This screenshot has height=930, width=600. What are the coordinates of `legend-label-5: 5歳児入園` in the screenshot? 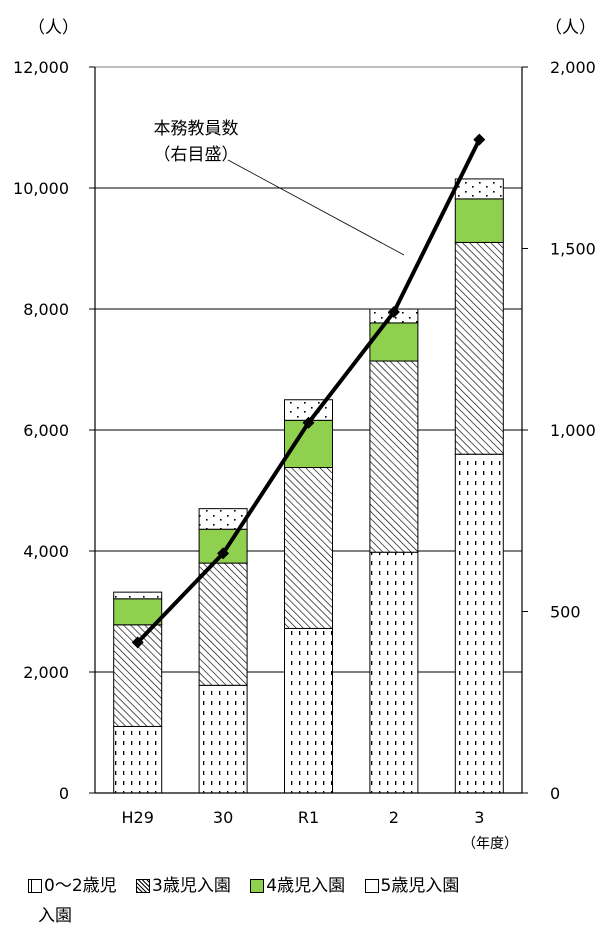 It's located at (420, 886).